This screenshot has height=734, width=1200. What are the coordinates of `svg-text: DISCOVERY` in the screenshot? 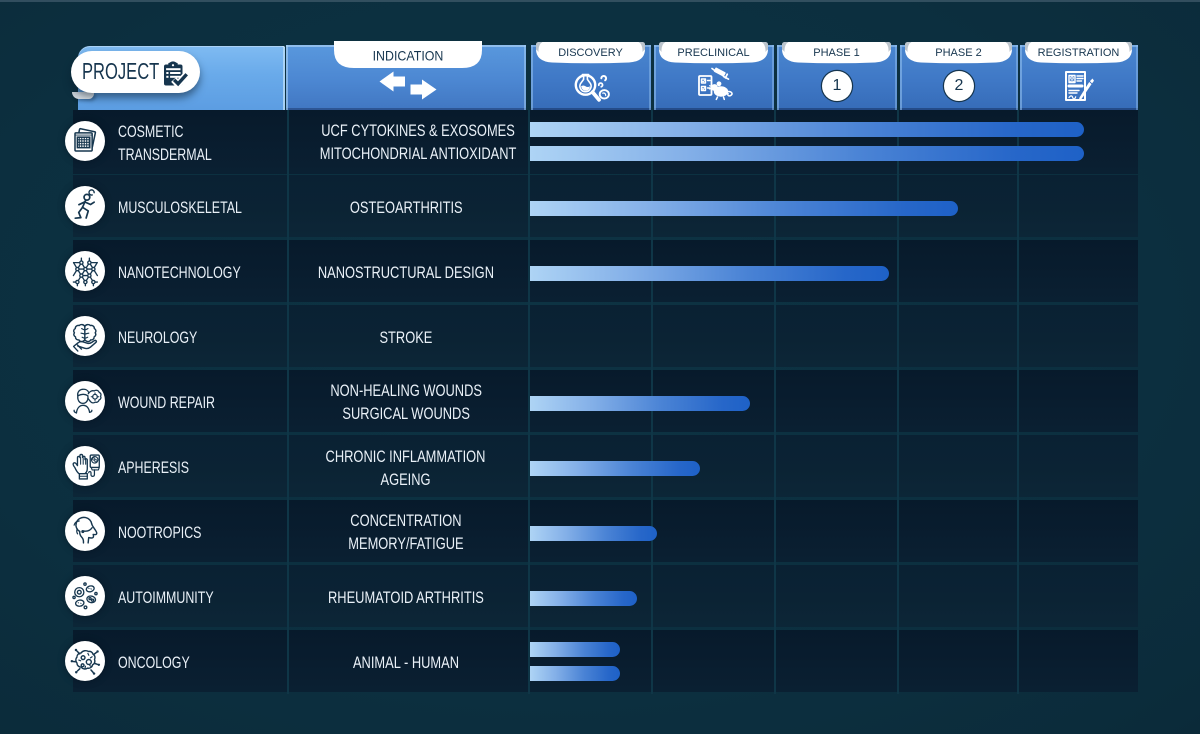 It's located at (590, 53).